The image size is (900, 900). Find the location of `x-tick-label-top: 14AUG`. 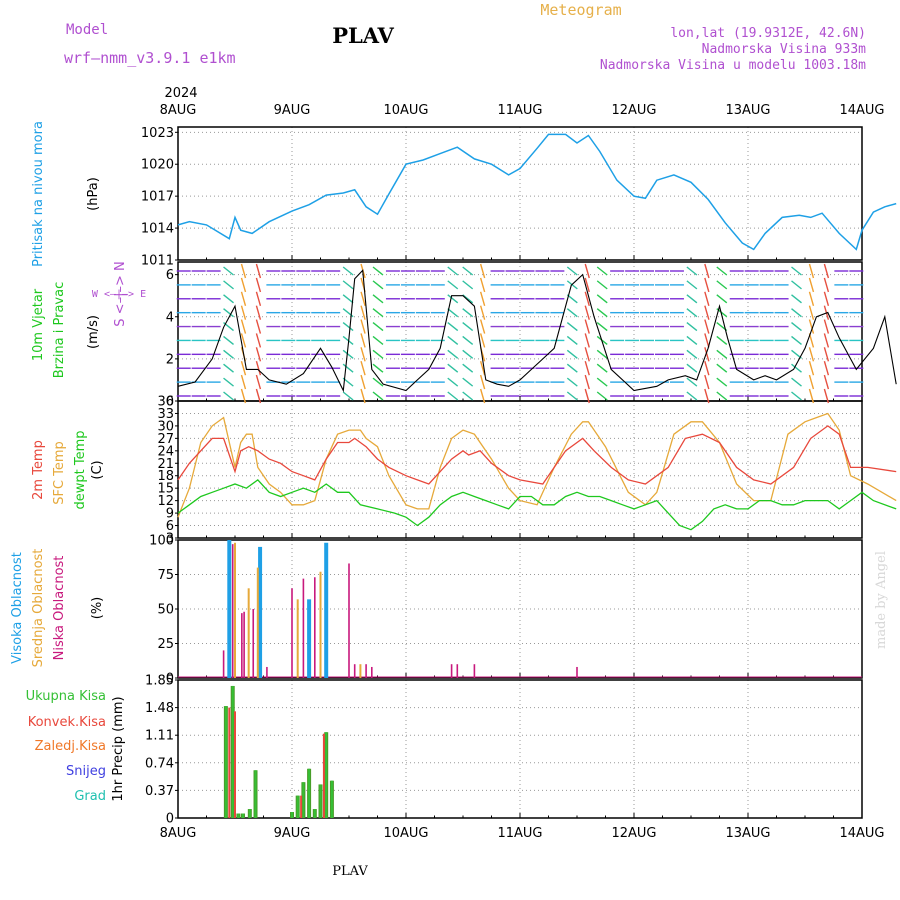

x-tick-label-top: 14AUG is located at coordinates (861, 110).